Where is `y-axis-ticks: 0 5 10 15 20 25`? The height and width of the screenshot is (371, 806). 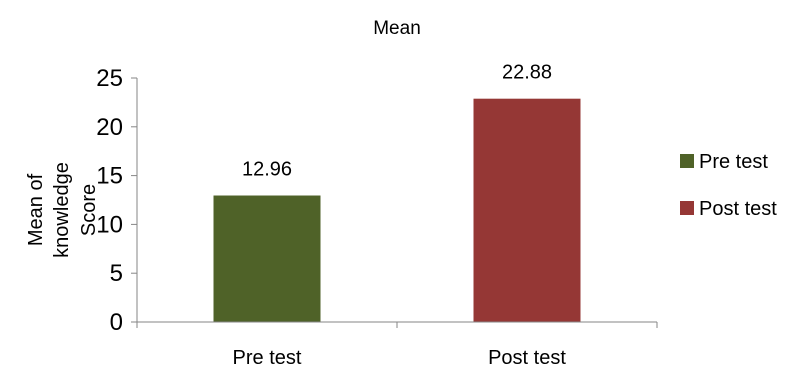
y-axis-ticks: 0 5 10 15 20 25 is located at coordinates (116, 200).